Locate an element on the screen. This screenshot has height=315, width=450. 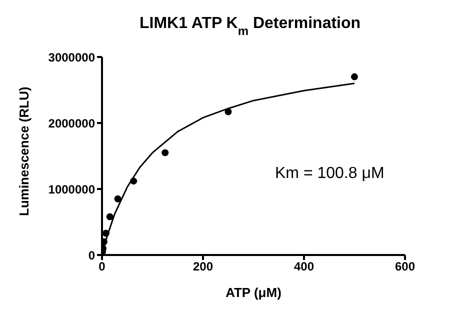
y-tick-label: 2000000 is located at coordinates (72, 123).